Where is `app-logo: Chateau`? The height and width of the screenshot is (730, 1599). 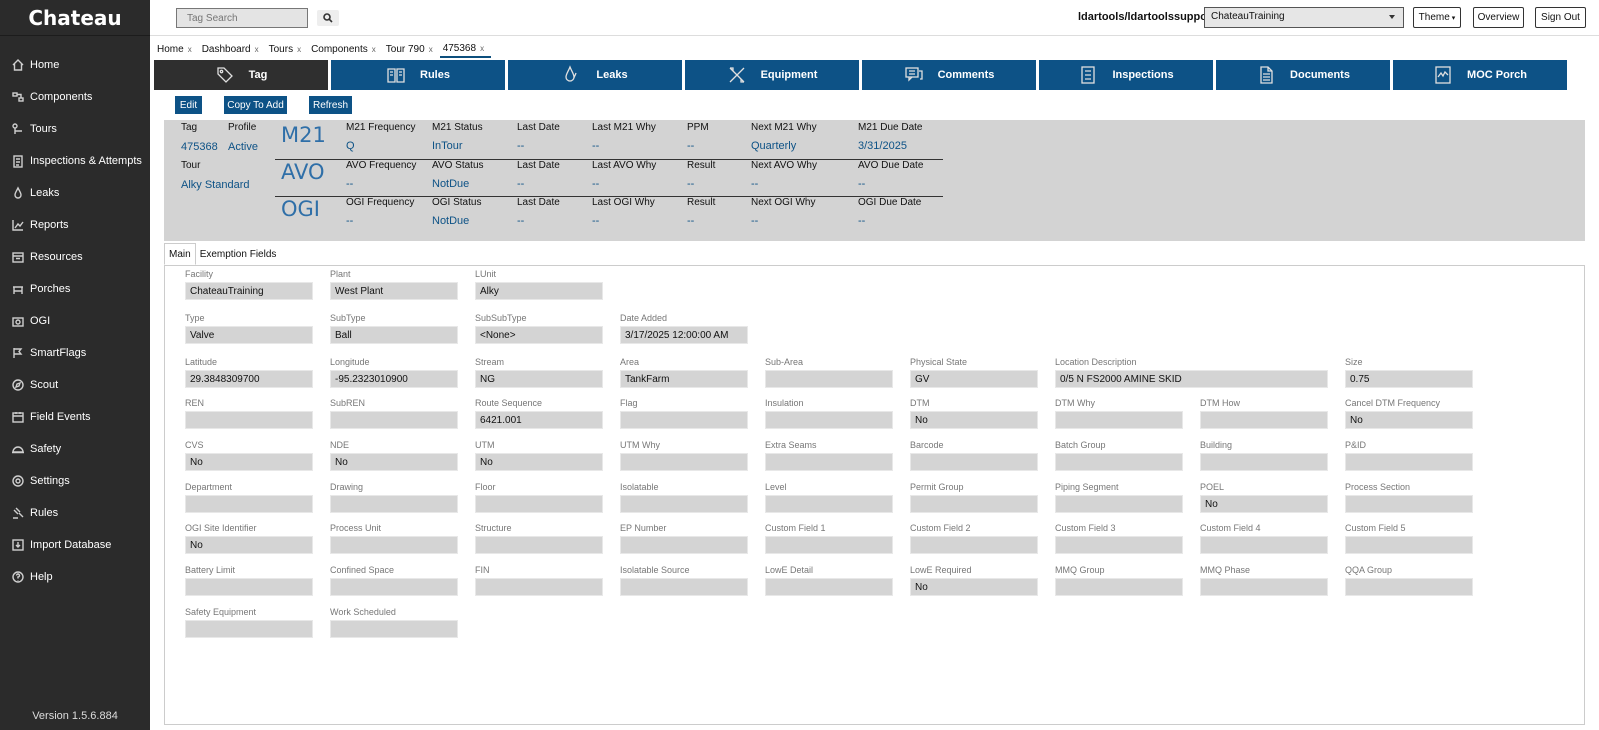
app-logo: Chateau is located at coordinates (75, 18).